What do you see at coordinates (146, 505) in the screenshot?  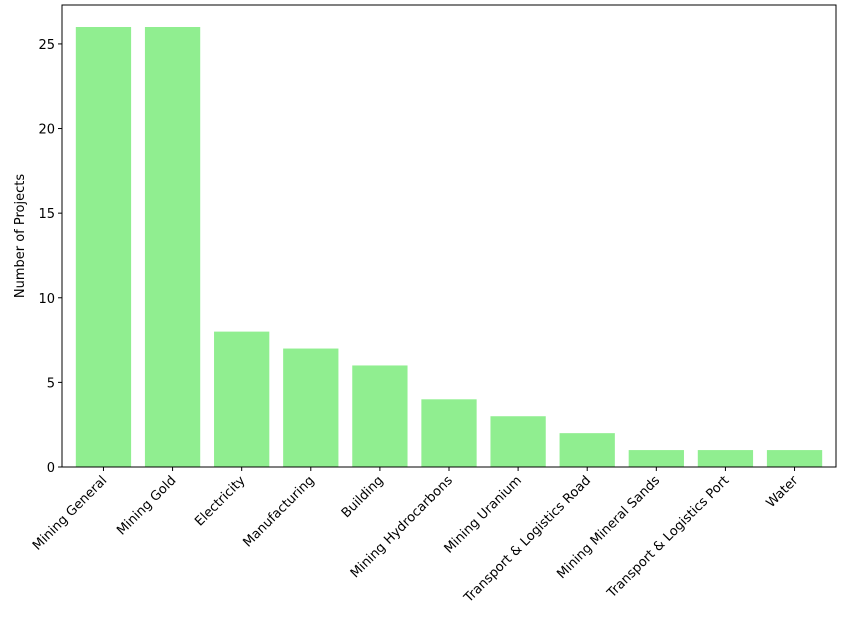 I see `x-tick-label-1: Mining Gold` at bounding box center [146, 505].